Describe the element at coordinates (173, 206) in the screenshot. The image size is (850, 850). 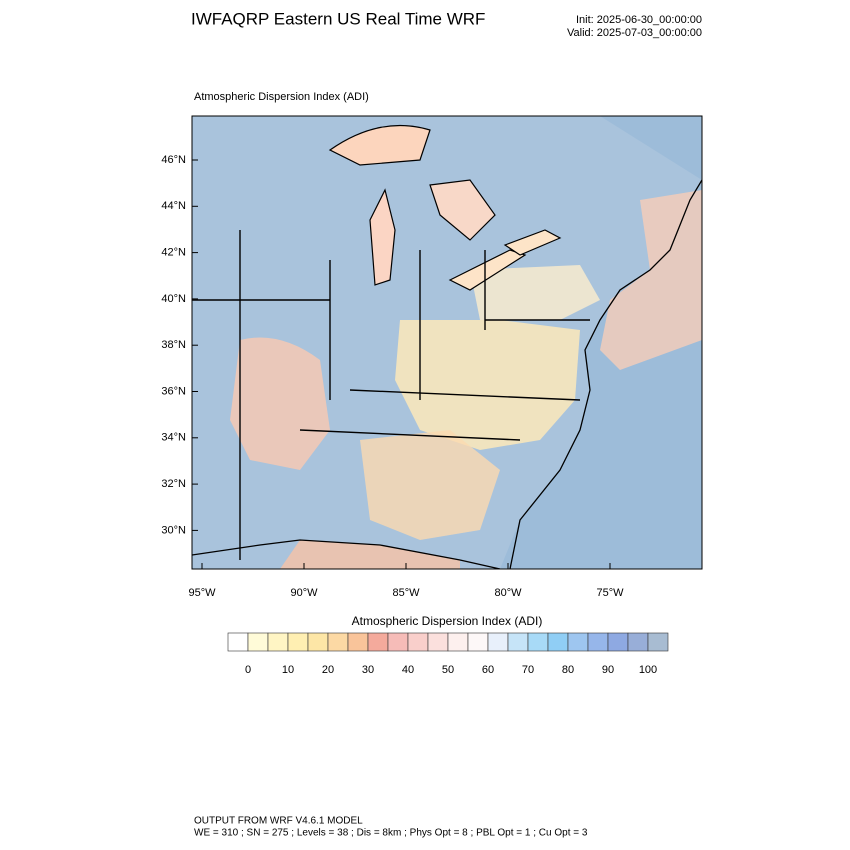
I see `lat-label: 44°N` at that location.